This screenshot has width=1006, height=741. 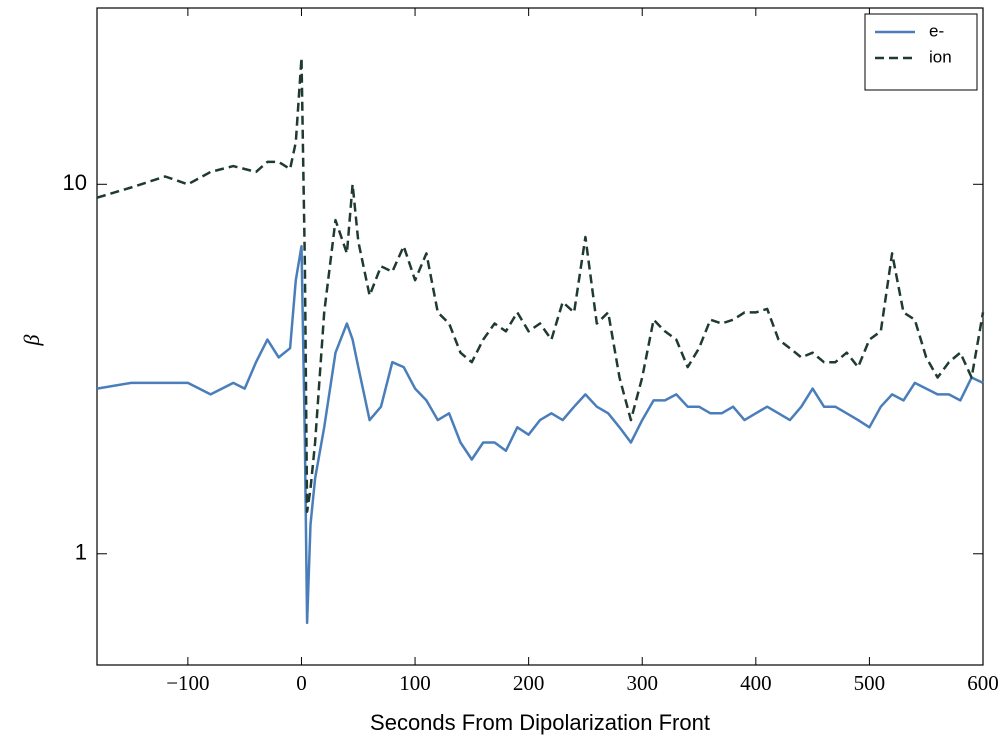 I want to click on x-tick-label: −100, so click(x=187, y=683).